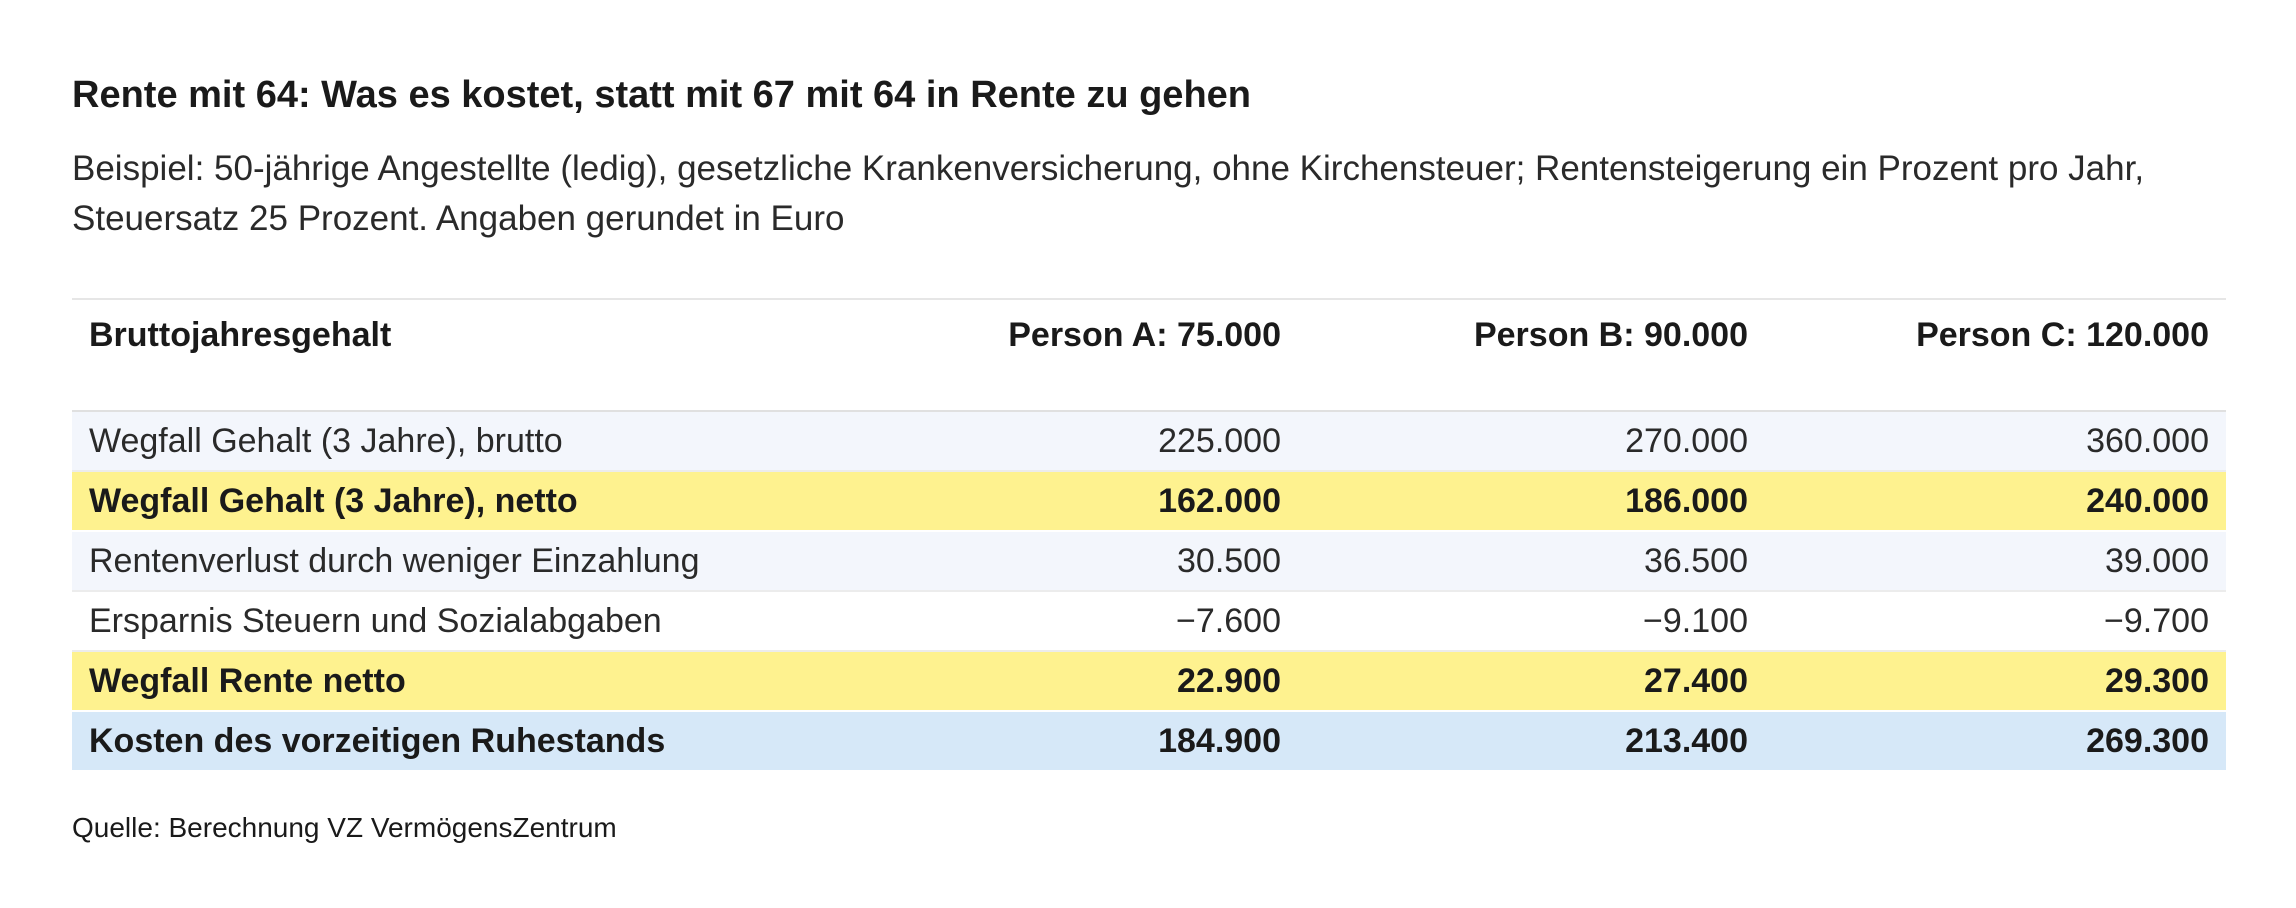 The width and height of the screenshot is (2296, 908). What do you see at coordinates (509, 681) in the screenshot?
I see `row-label: Wegfall Rente netto` at bounding box center [509, 681].